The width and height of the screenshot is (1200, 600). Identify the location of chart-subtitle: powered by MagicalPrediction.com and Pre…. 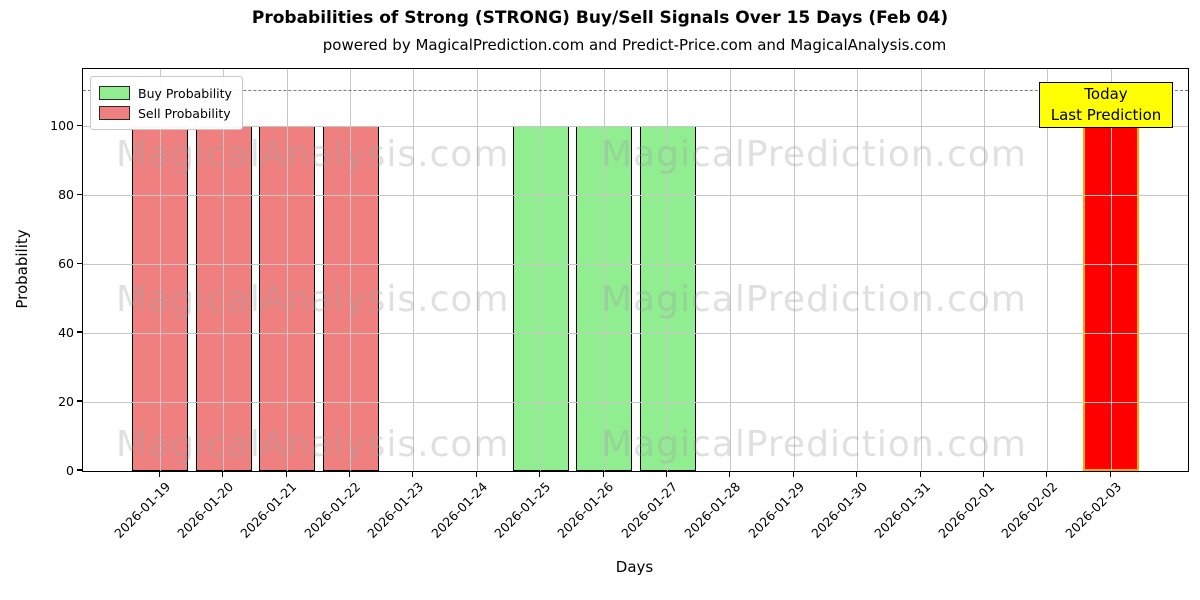
(634, 45).